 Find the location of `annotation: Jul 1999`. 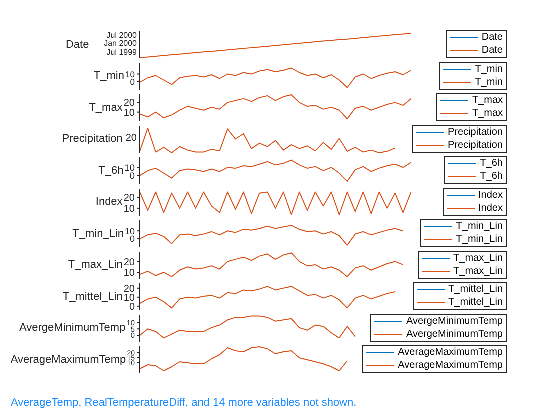

annotation: Jul 1999 is located at coordinates (121, 53).